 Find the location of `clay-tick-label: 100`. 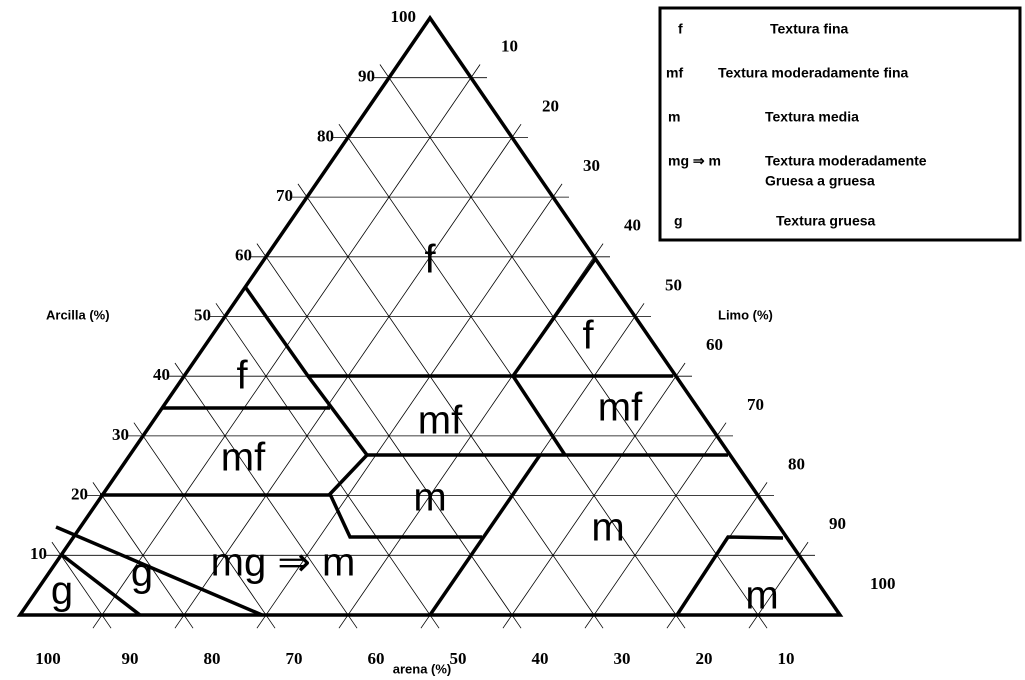

clay-tick-label: 100 is located at coordinates (404, 16).